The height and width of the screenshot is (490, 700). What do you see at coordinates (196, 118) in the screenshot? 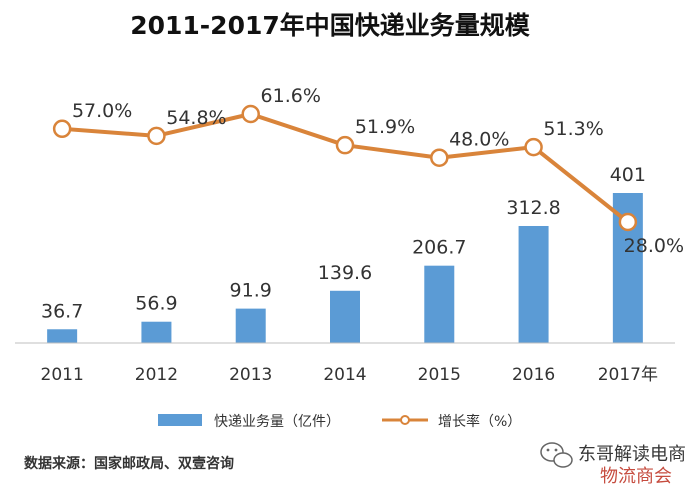
I see `growth-value-label: 54.8%` at bounding box center [196, 118].